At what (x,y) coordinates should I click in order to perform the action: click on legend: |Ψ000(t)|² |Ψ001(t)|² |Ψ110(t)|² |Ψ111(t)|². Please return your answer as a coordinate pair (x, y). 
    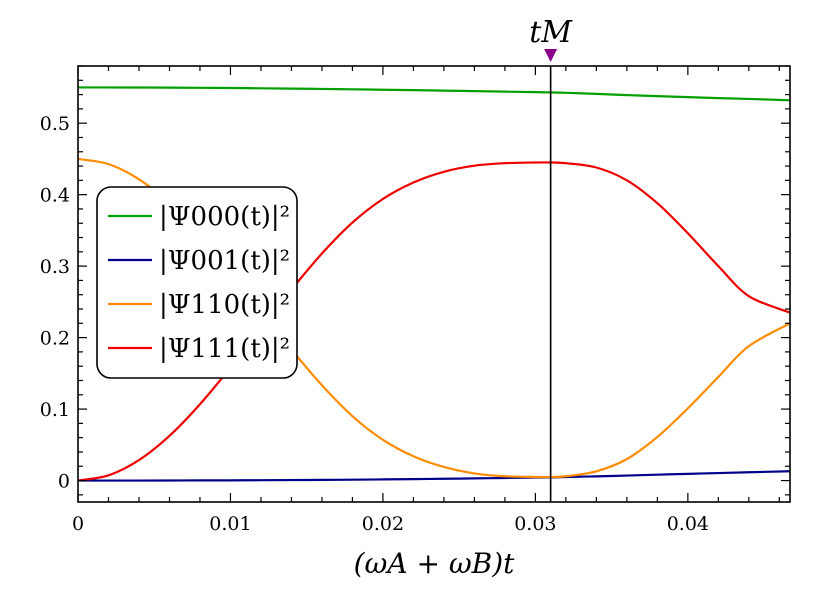
    Looking at the image, I should click on (197, 282).